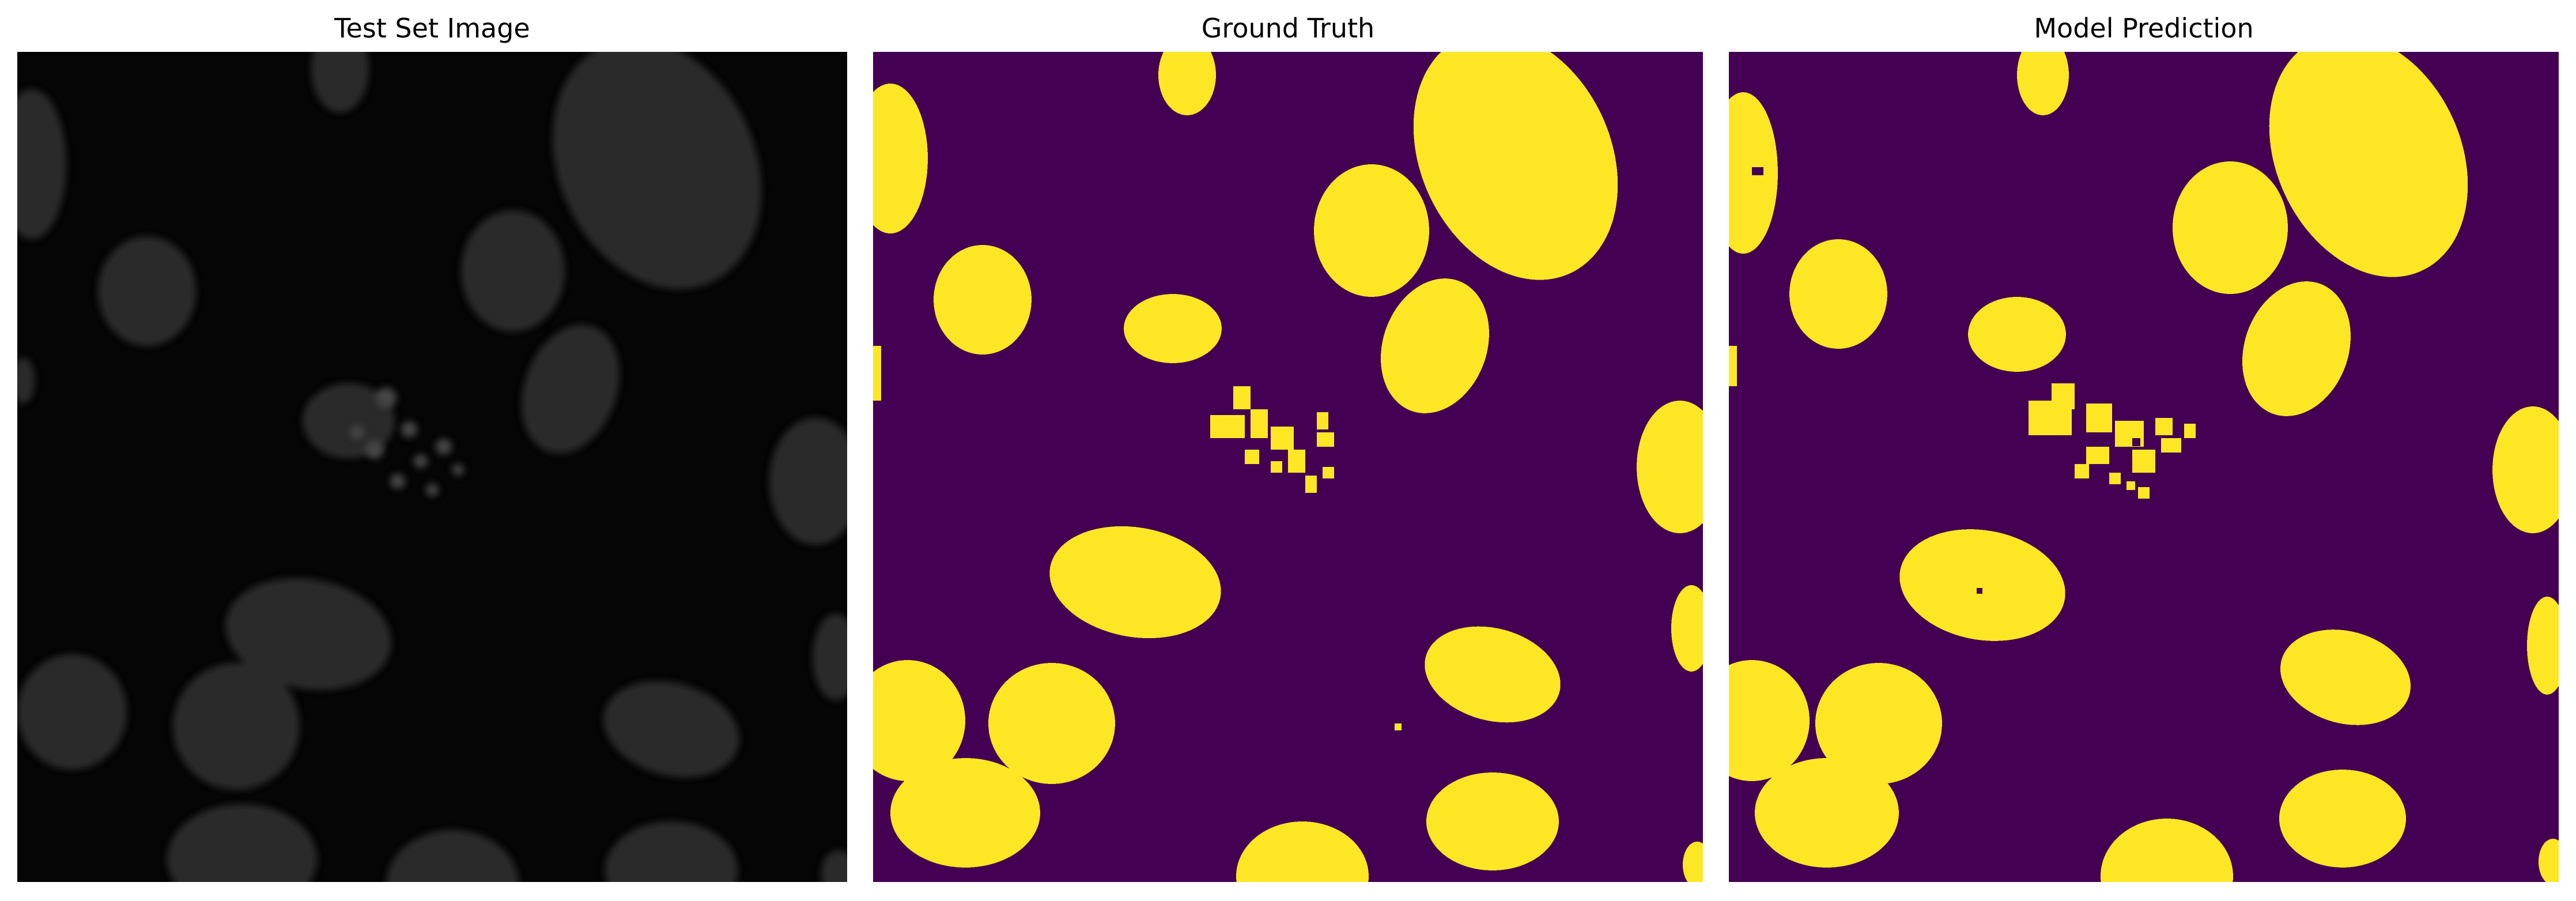  I want to click on prediction-holes, so click(1946, 380).